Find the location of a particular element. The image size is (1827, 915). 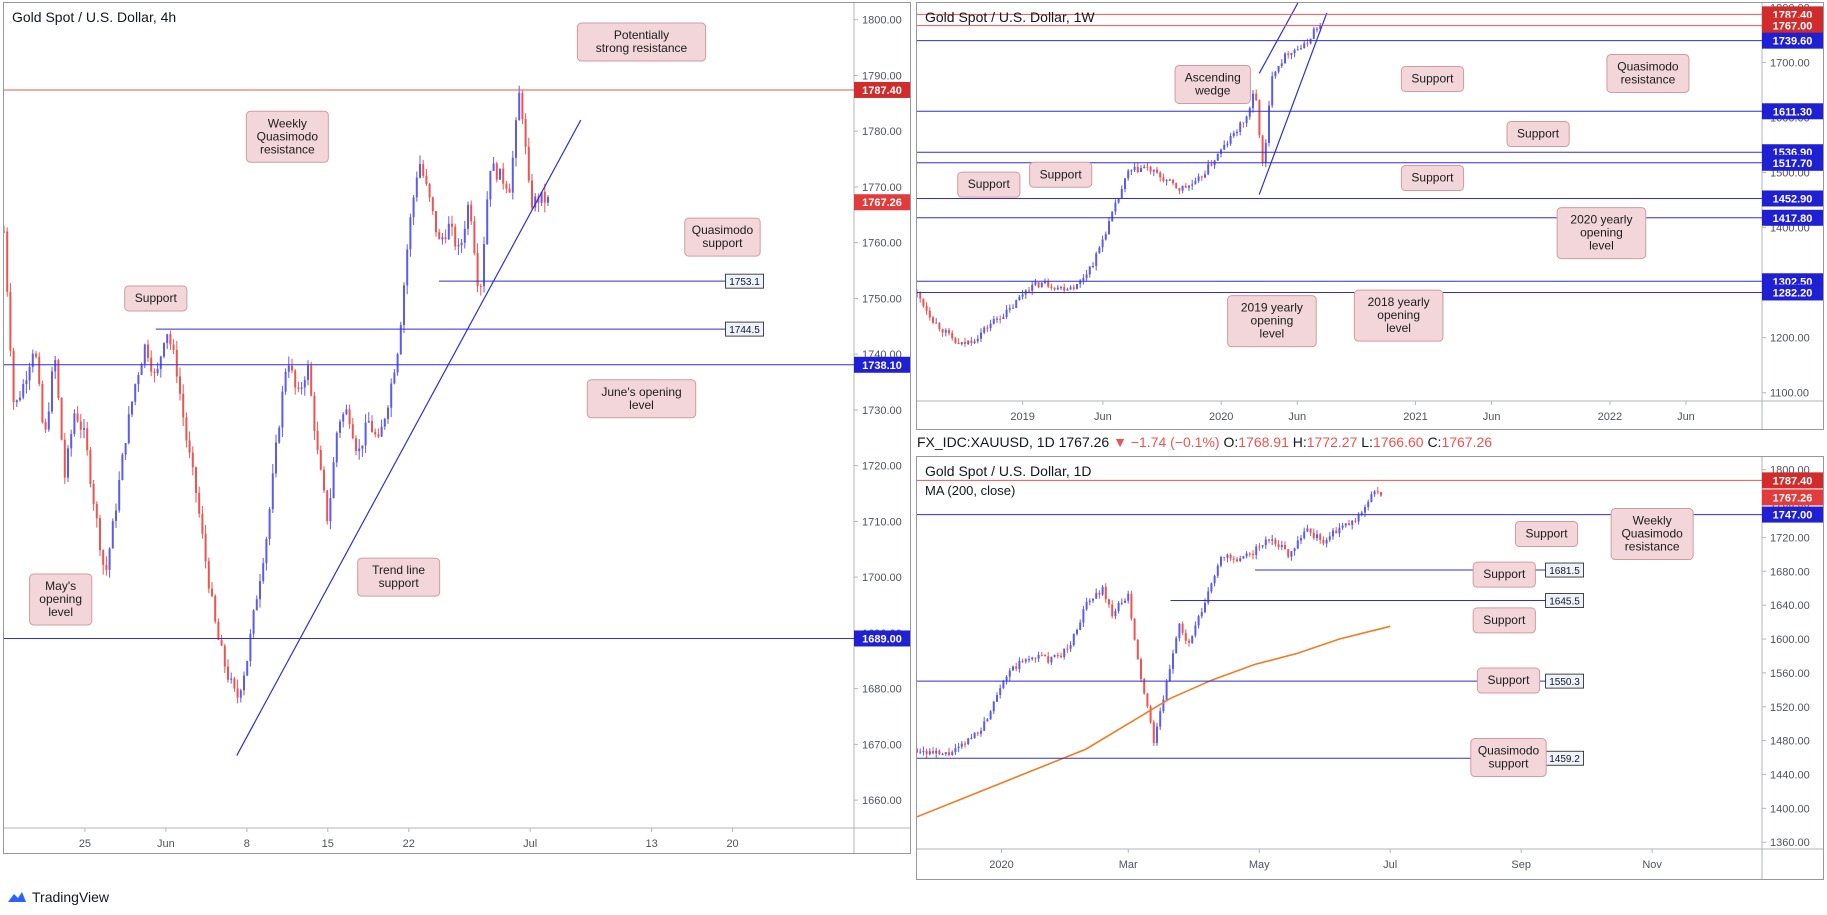

tradingview-logo: TradingView is located at coordinates (57, 897).